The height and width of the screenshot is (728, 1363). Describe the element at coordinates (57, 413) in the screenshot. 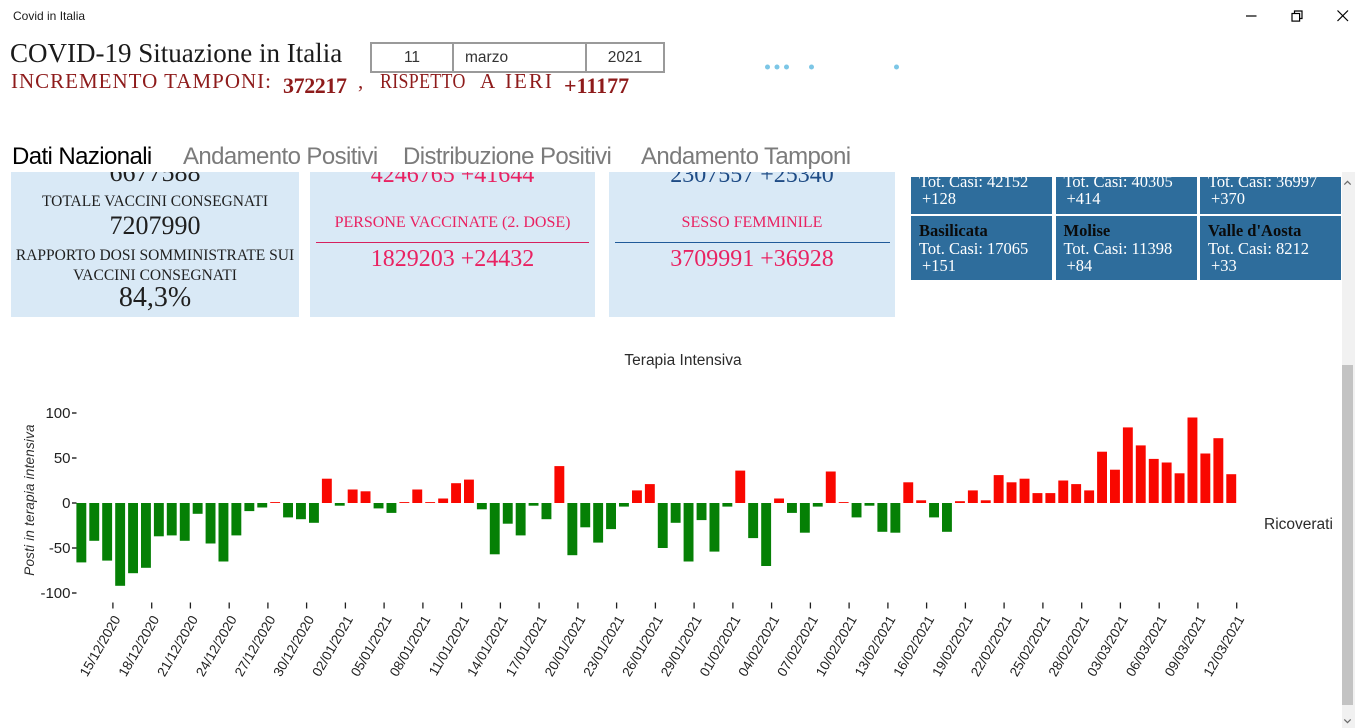

I see `svg-text: 100` at that location.